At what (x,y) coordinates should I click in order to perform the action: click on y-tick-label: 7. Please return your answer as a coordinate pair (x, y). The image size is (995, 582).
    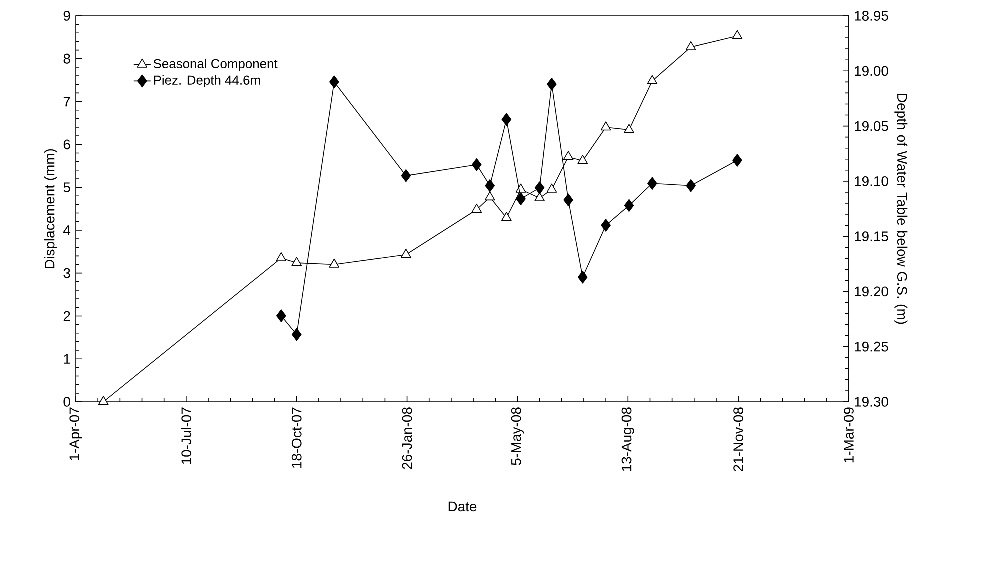
    Looking at the image, I should click on (67, 101).